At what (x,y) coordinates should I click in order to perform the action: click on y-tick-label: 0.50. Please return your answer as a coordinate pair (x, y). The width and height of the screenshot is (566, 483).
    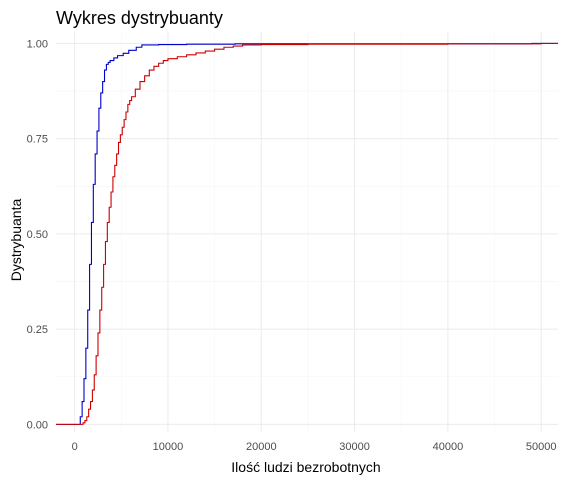
    Looking at the image, I should click on (37, 235).